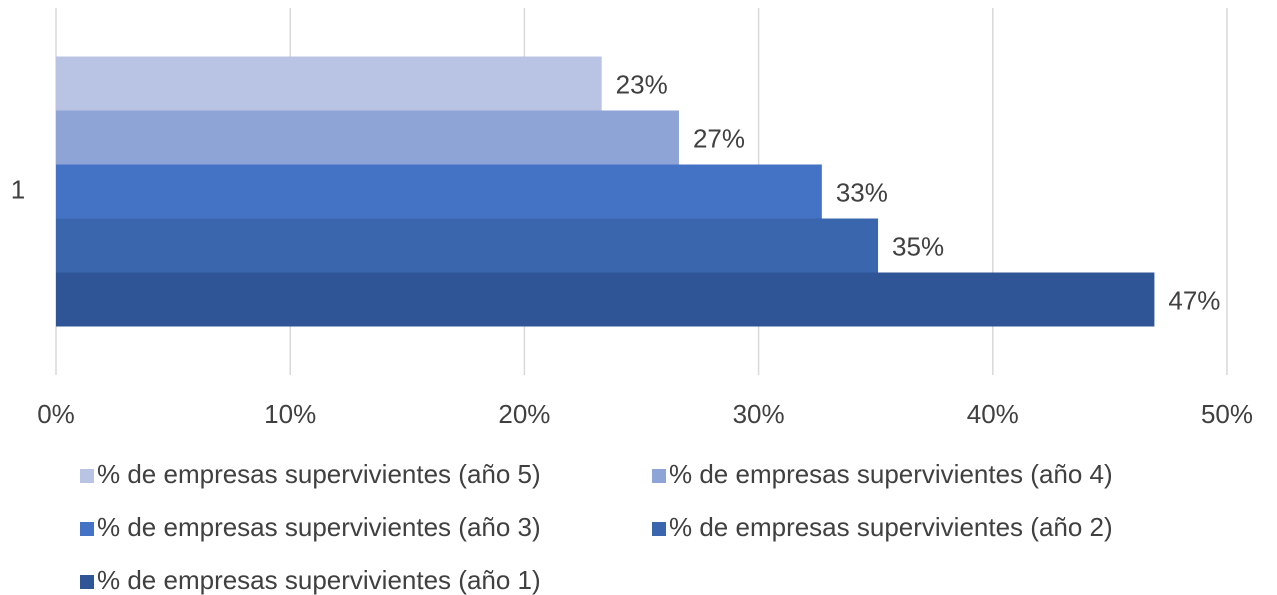 Image resolution: width=1277 pixels, height=595 pixels. I want to click on legend-label: % de empresas supervivientes (año 5), so click(319, 474).